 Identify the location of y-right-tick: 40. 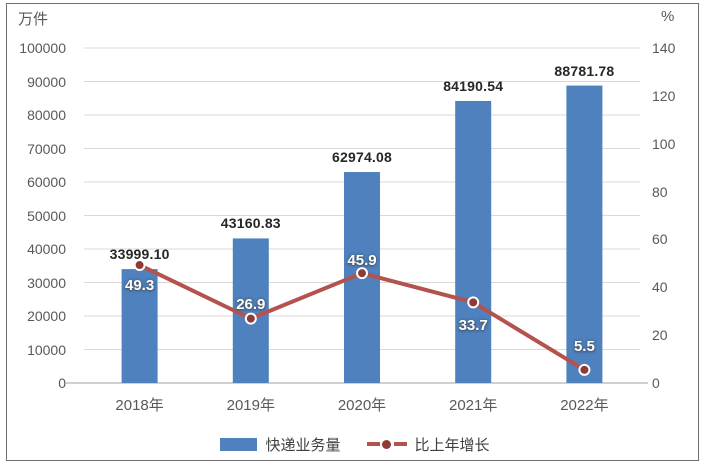
(660, 287).